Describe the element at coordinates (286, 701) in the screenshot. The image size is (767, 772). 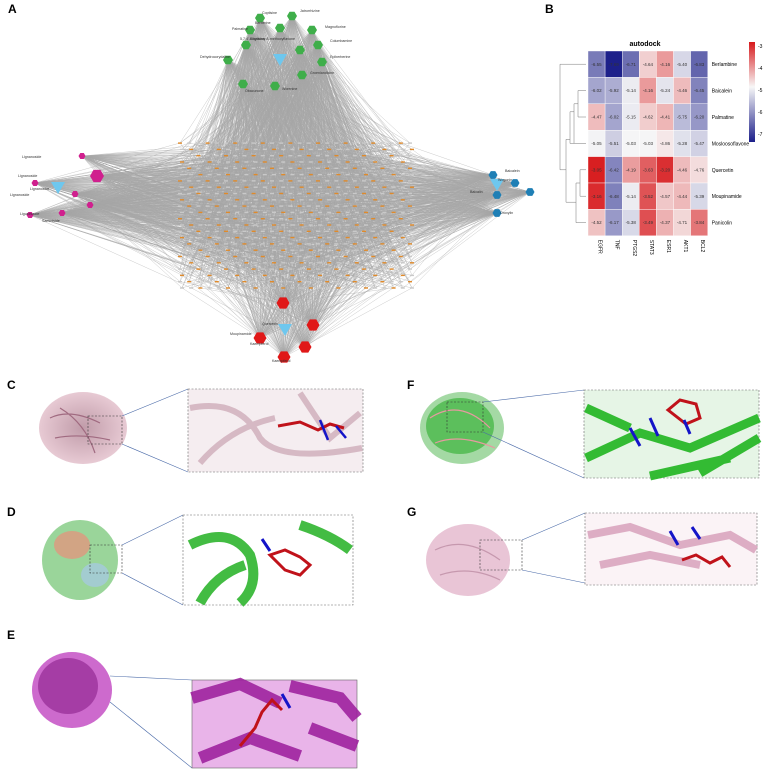
I see `residues` at that location.